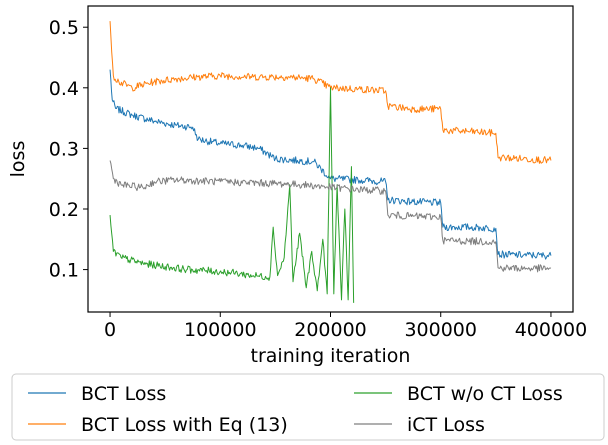 The width and height of the screenshot is (608, 445). What do you see at coordinates (440, 330) in the screenshot?
I see `x-tick-label: 300000` at bounding box center [440, 330].